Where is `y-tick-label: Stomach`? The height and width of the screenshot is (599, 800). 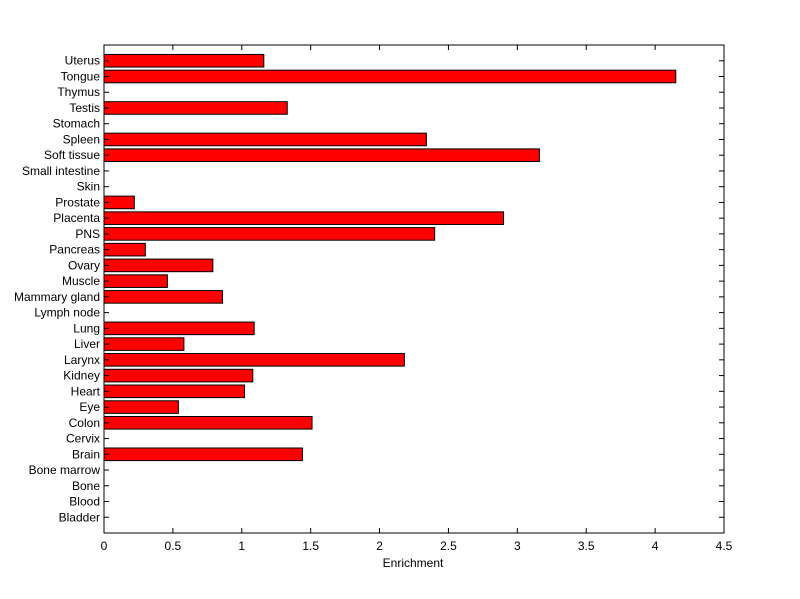
y-tick-label: Stomach is located at coordinates (76, 124).